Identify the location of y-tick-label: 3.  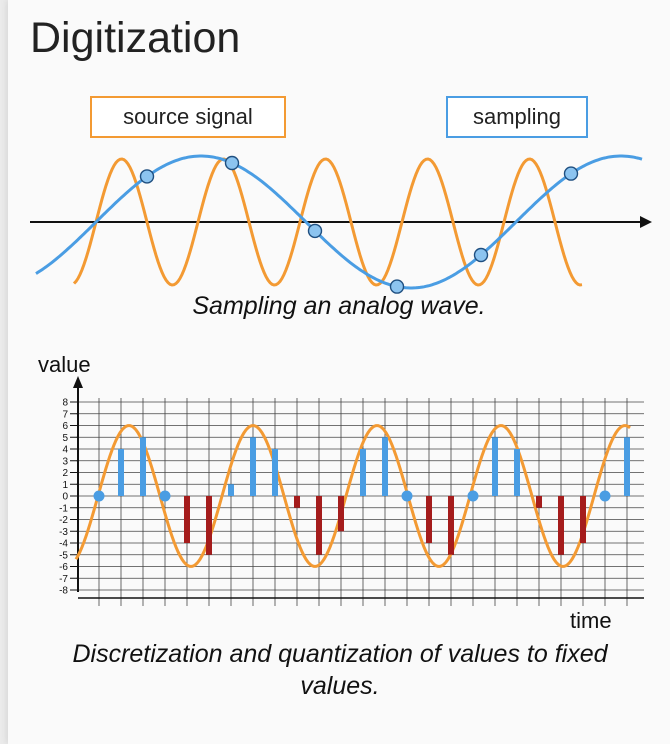
(65, 461).